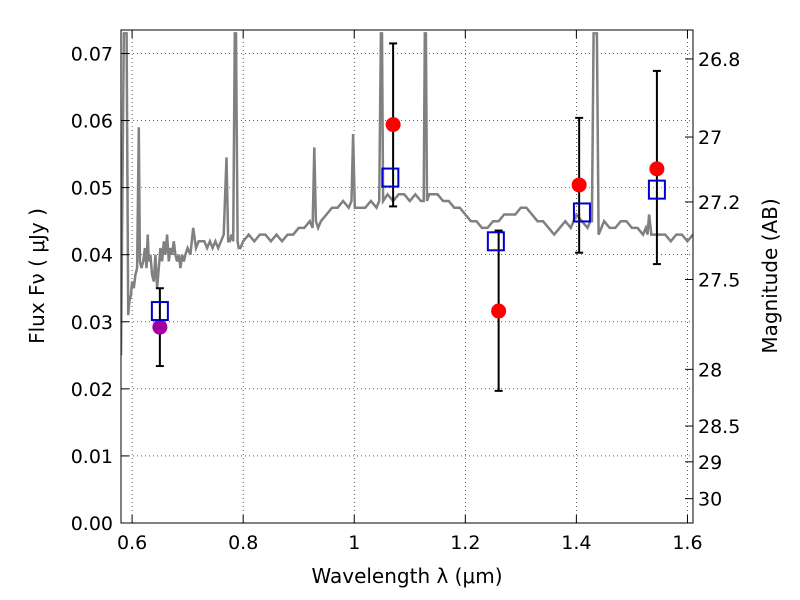 Image resolution: width=800 pixels, height=600 pixels. I want to click on x-tick-label: 1.4, so click(576, 543).